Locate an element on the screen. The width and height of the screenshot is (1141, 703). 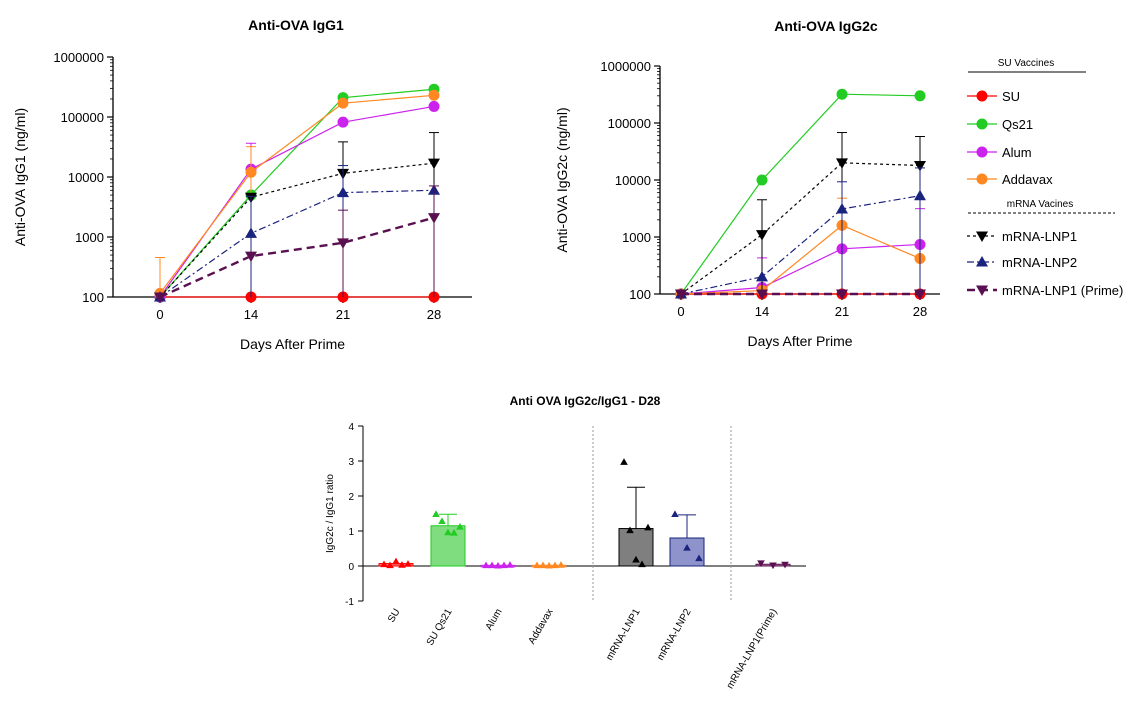
legend-label: mRNA-LNP1 is located at coordinates (1039, 236).